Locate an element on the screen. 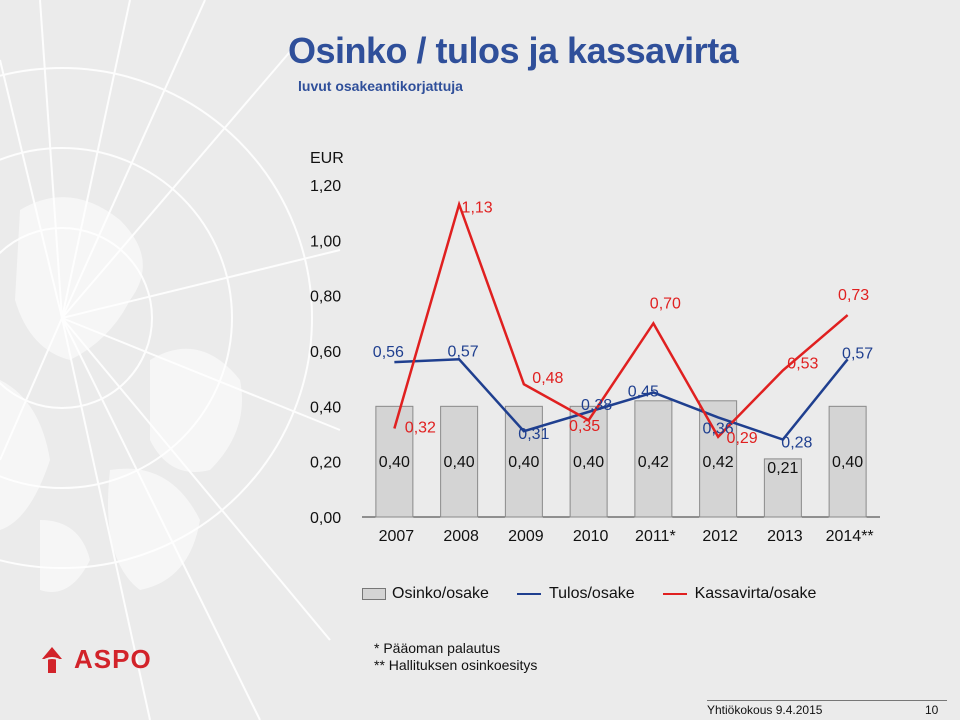 This screenshot has height=720, width=960. x-tick-label: 2013 is located at coordinates (785, 536).